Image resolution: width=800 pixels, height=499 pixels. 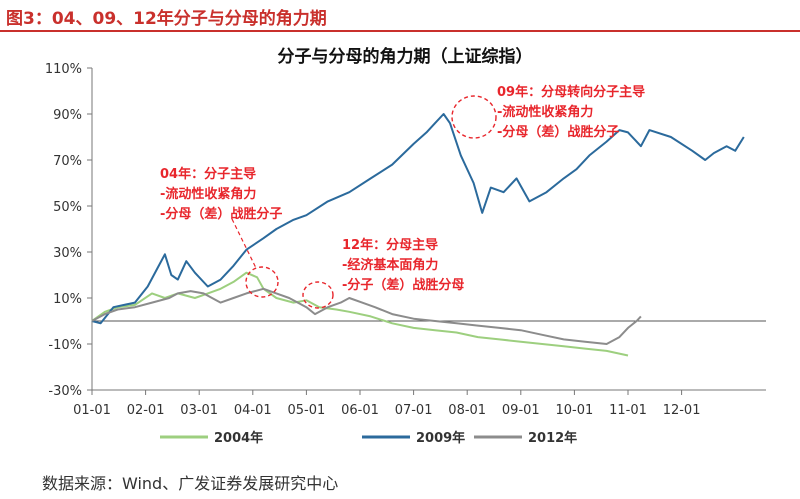 What do you see at coordinates (575, 410) in the screenshot?
I see `x-tick-label: 10-01` at bounding box center [575, 410].